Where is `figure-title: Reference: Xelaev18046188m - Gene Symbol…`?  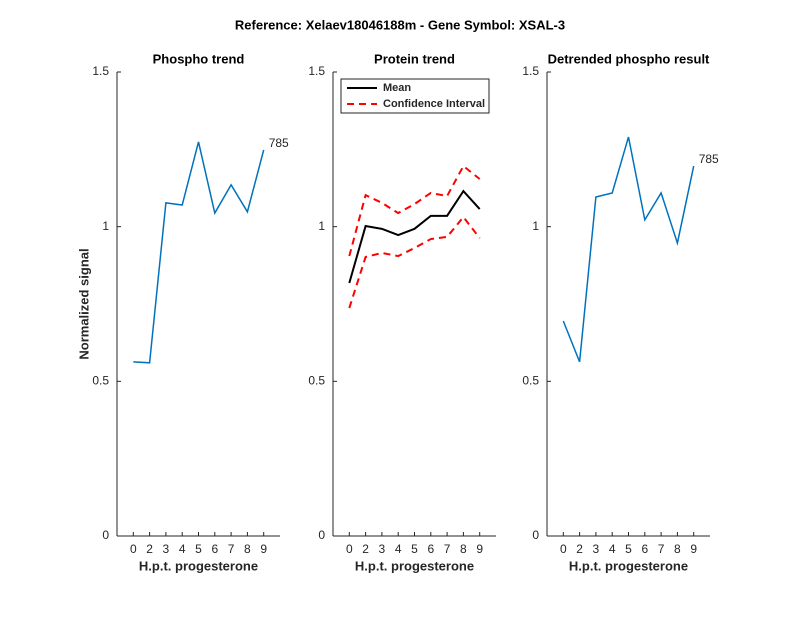
figure-title: Reference: Xelaev18046188m - Gene Symbol… is located at coordinates (400, 24).